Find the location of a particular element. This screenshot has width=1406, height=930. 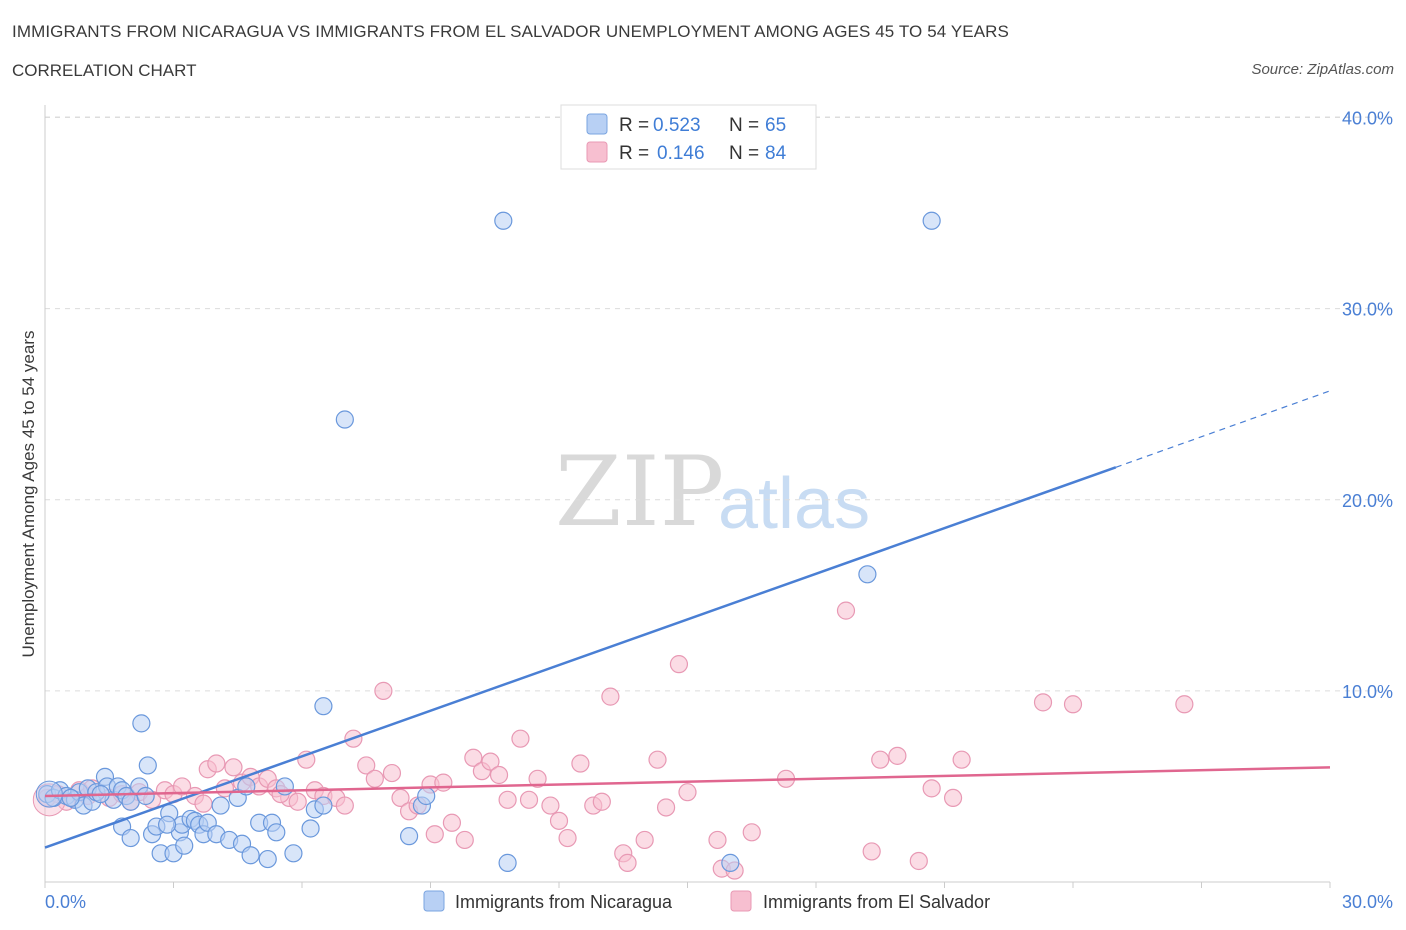

legend-r-label-2: R = is located at coordinates (634, 153).